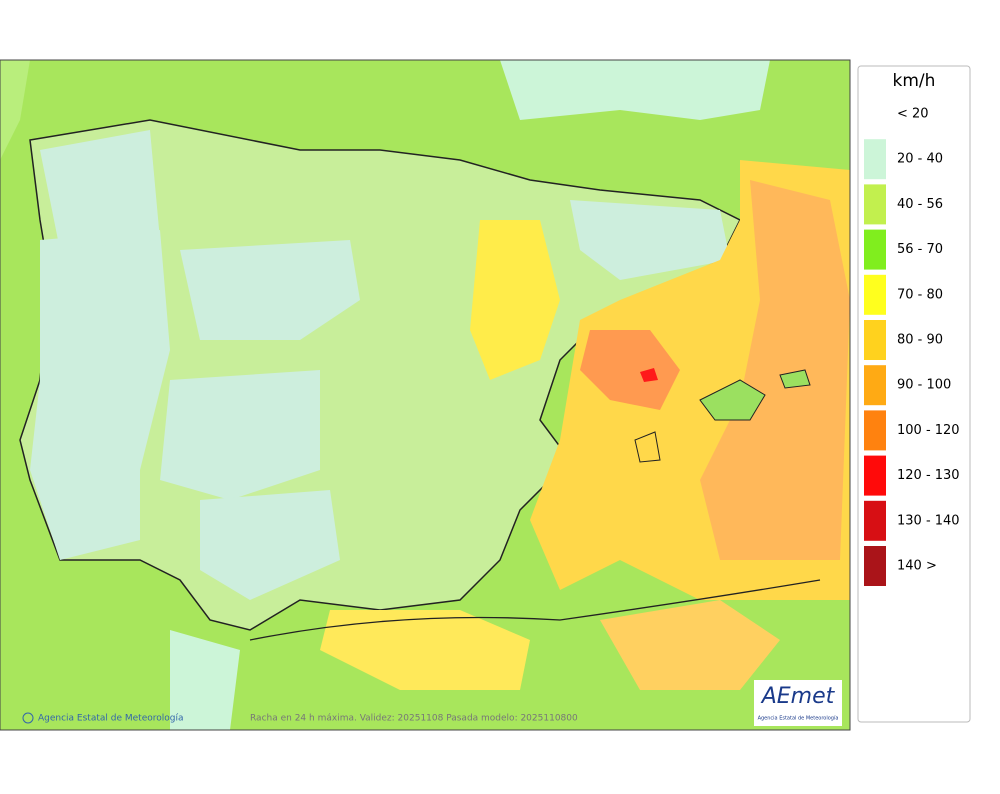 The width and height of the screenshot is (1000, 794). Describe the element at coordinates (635, 90) in the screenshot. I see `sea-calm` at that location.